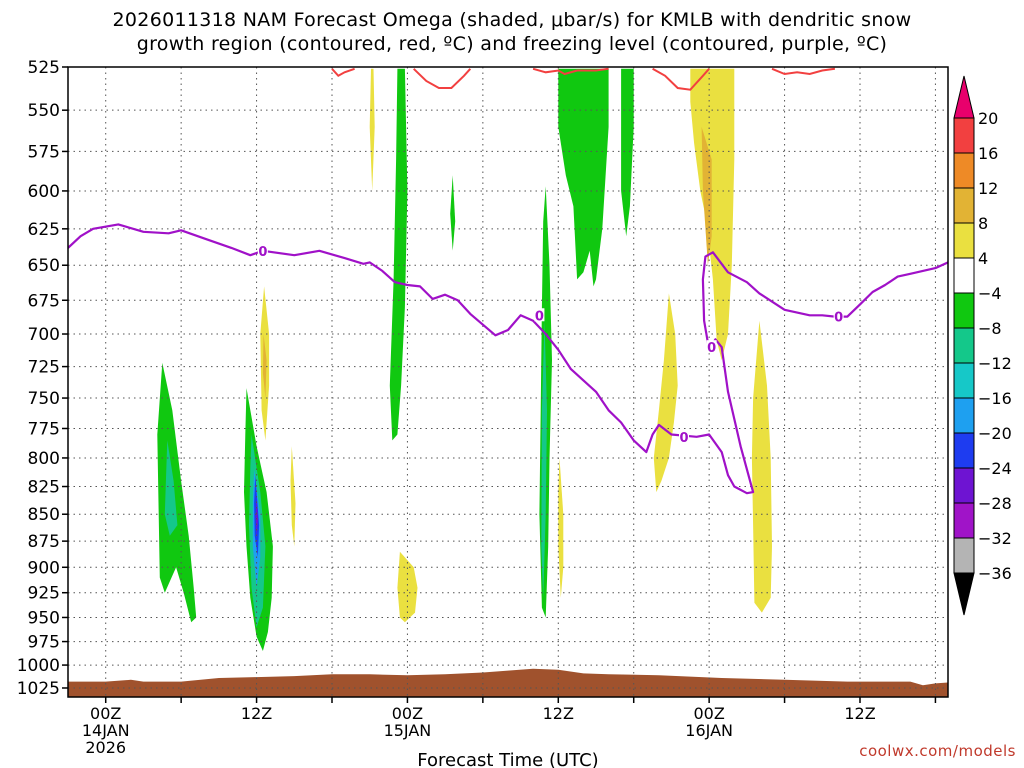 This screenshot has width=1024, height=768. I want to click on colorbar-label-12: −32, so click(995, 538).